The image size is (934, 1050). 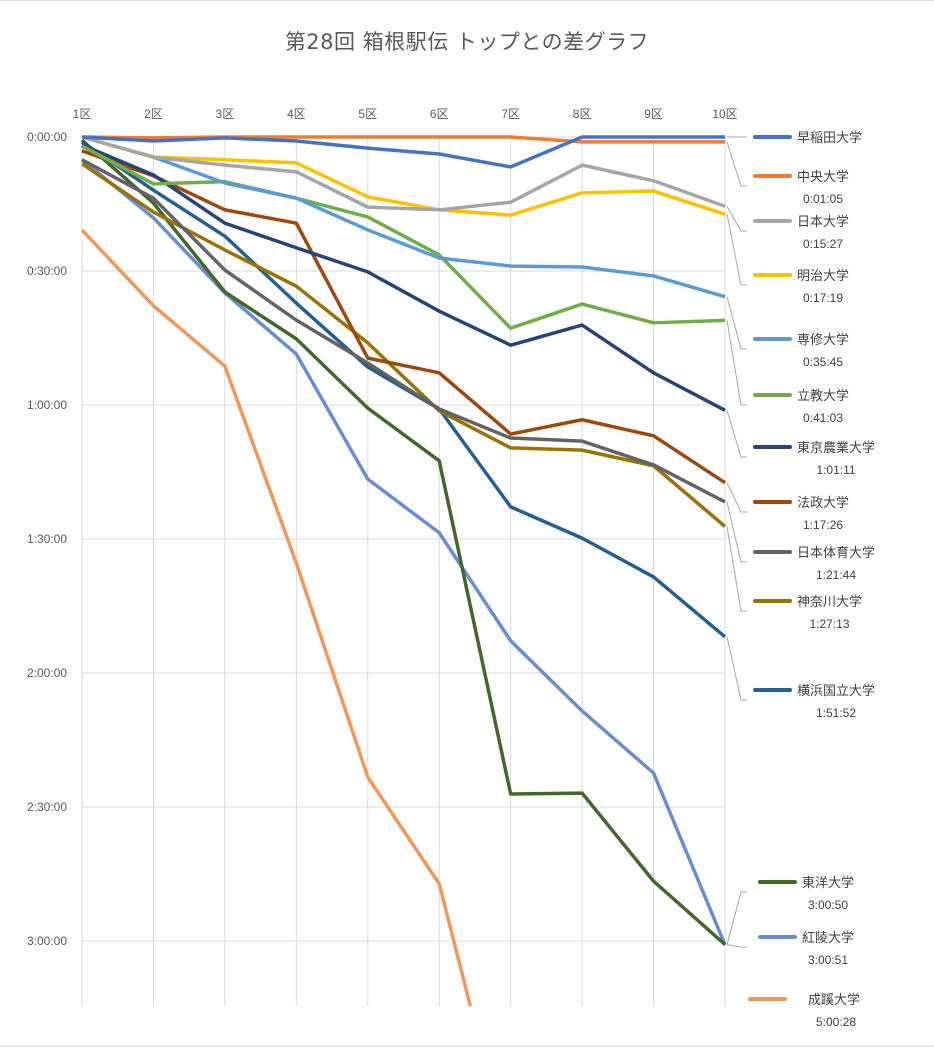 I want to click on legend-final-time: 3:00:50, so click(x=828, y=905).